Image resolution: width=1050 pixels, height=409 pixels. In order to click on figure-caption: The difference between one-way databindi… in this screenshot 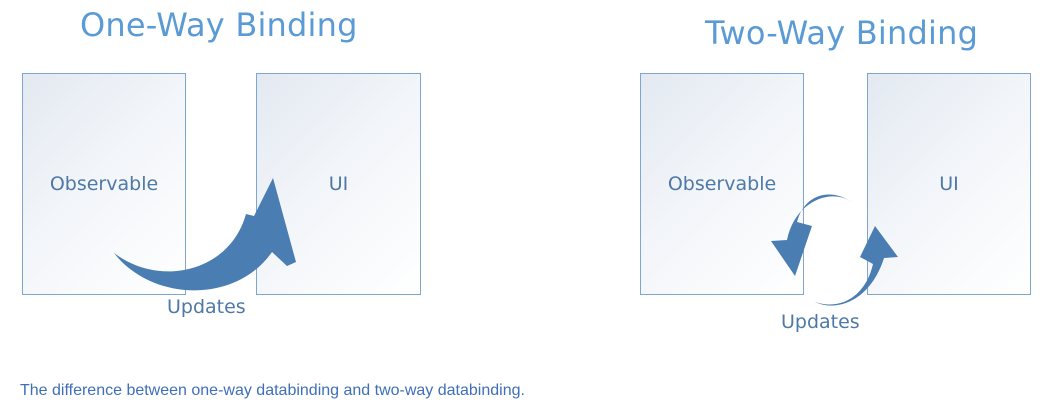, I will do `click(272, 390)`.